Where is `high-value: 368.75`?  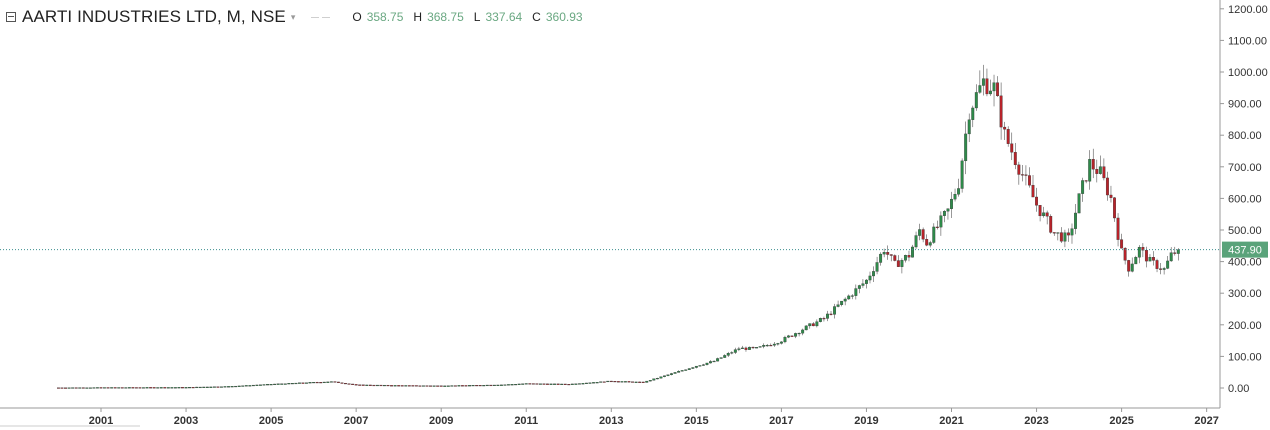 high-value: 368.75 is located at coordinates (445, 17).